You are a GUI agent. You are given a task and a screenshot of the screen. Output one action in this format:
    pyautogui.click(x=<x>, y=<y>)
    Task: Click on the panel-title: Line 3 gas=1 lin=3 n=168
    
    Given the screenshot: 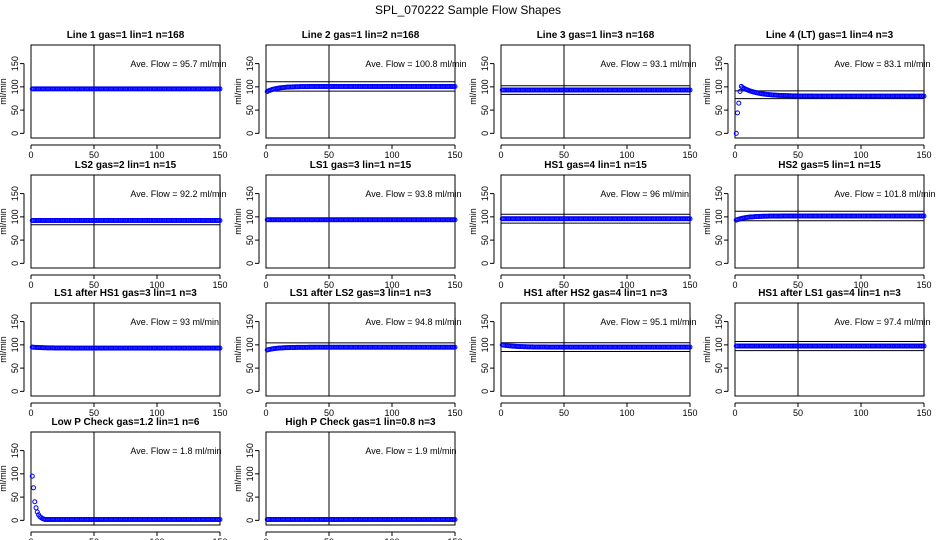 What is the action you would take?
    pyautogui.click(x=596, y=35)
    